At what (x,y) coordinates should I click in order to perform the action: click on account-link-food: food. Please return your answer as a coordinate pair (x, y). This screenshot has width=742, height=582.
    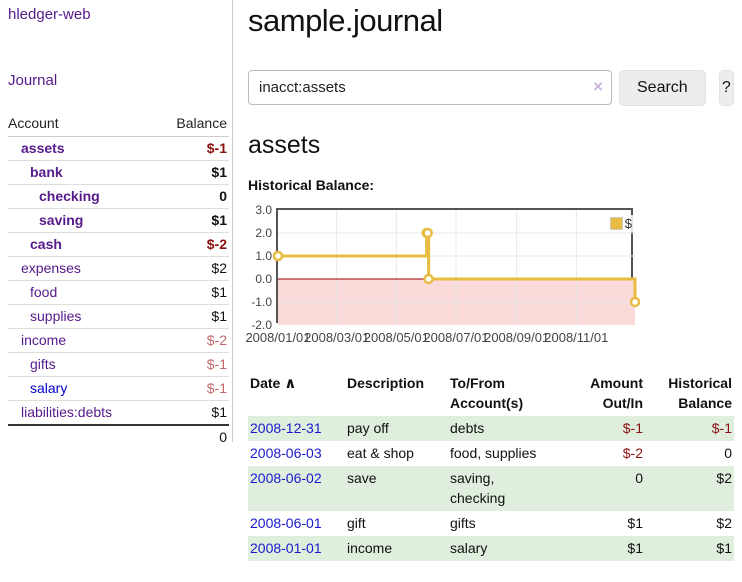
    Looking at the image, I should click on (44, 292).